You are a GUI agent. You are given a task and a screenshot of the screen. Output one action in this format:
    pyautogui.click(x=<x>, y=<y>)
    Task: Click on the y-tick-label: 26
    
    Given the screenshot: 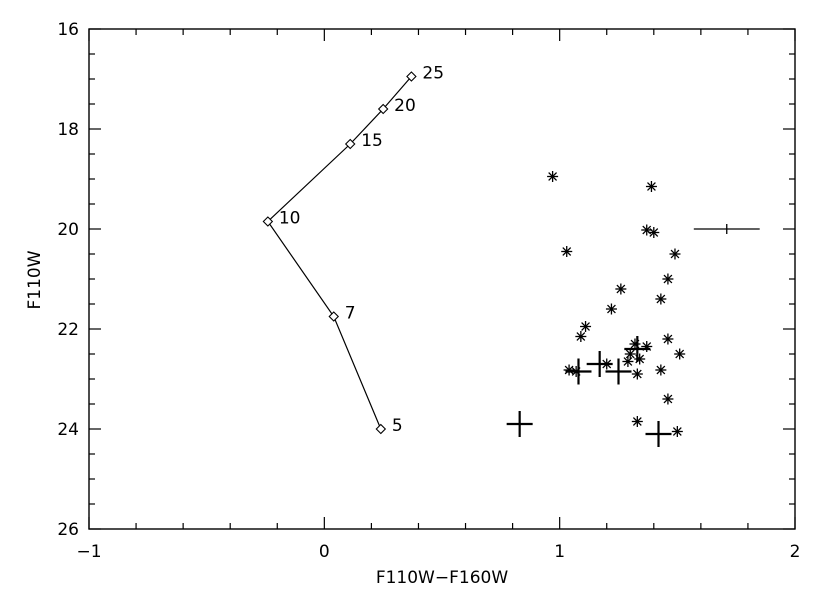 What is the action you would take?
    pyautogui.click(x=68, y=530)
    